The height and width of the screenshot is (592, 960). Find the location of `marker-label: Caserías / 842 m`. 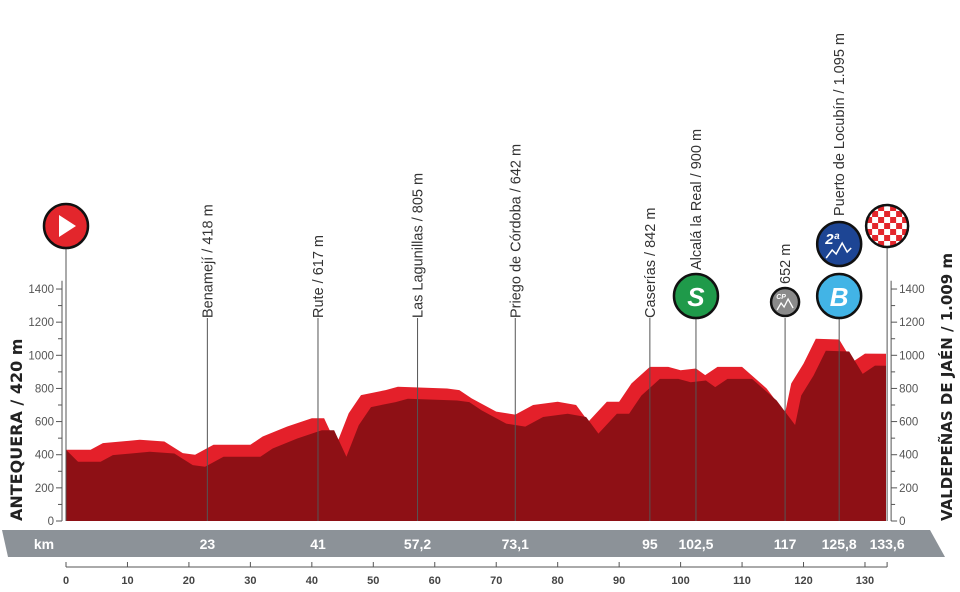

marker-label: Caserías / 842 m is located at coordinates (651, 263).